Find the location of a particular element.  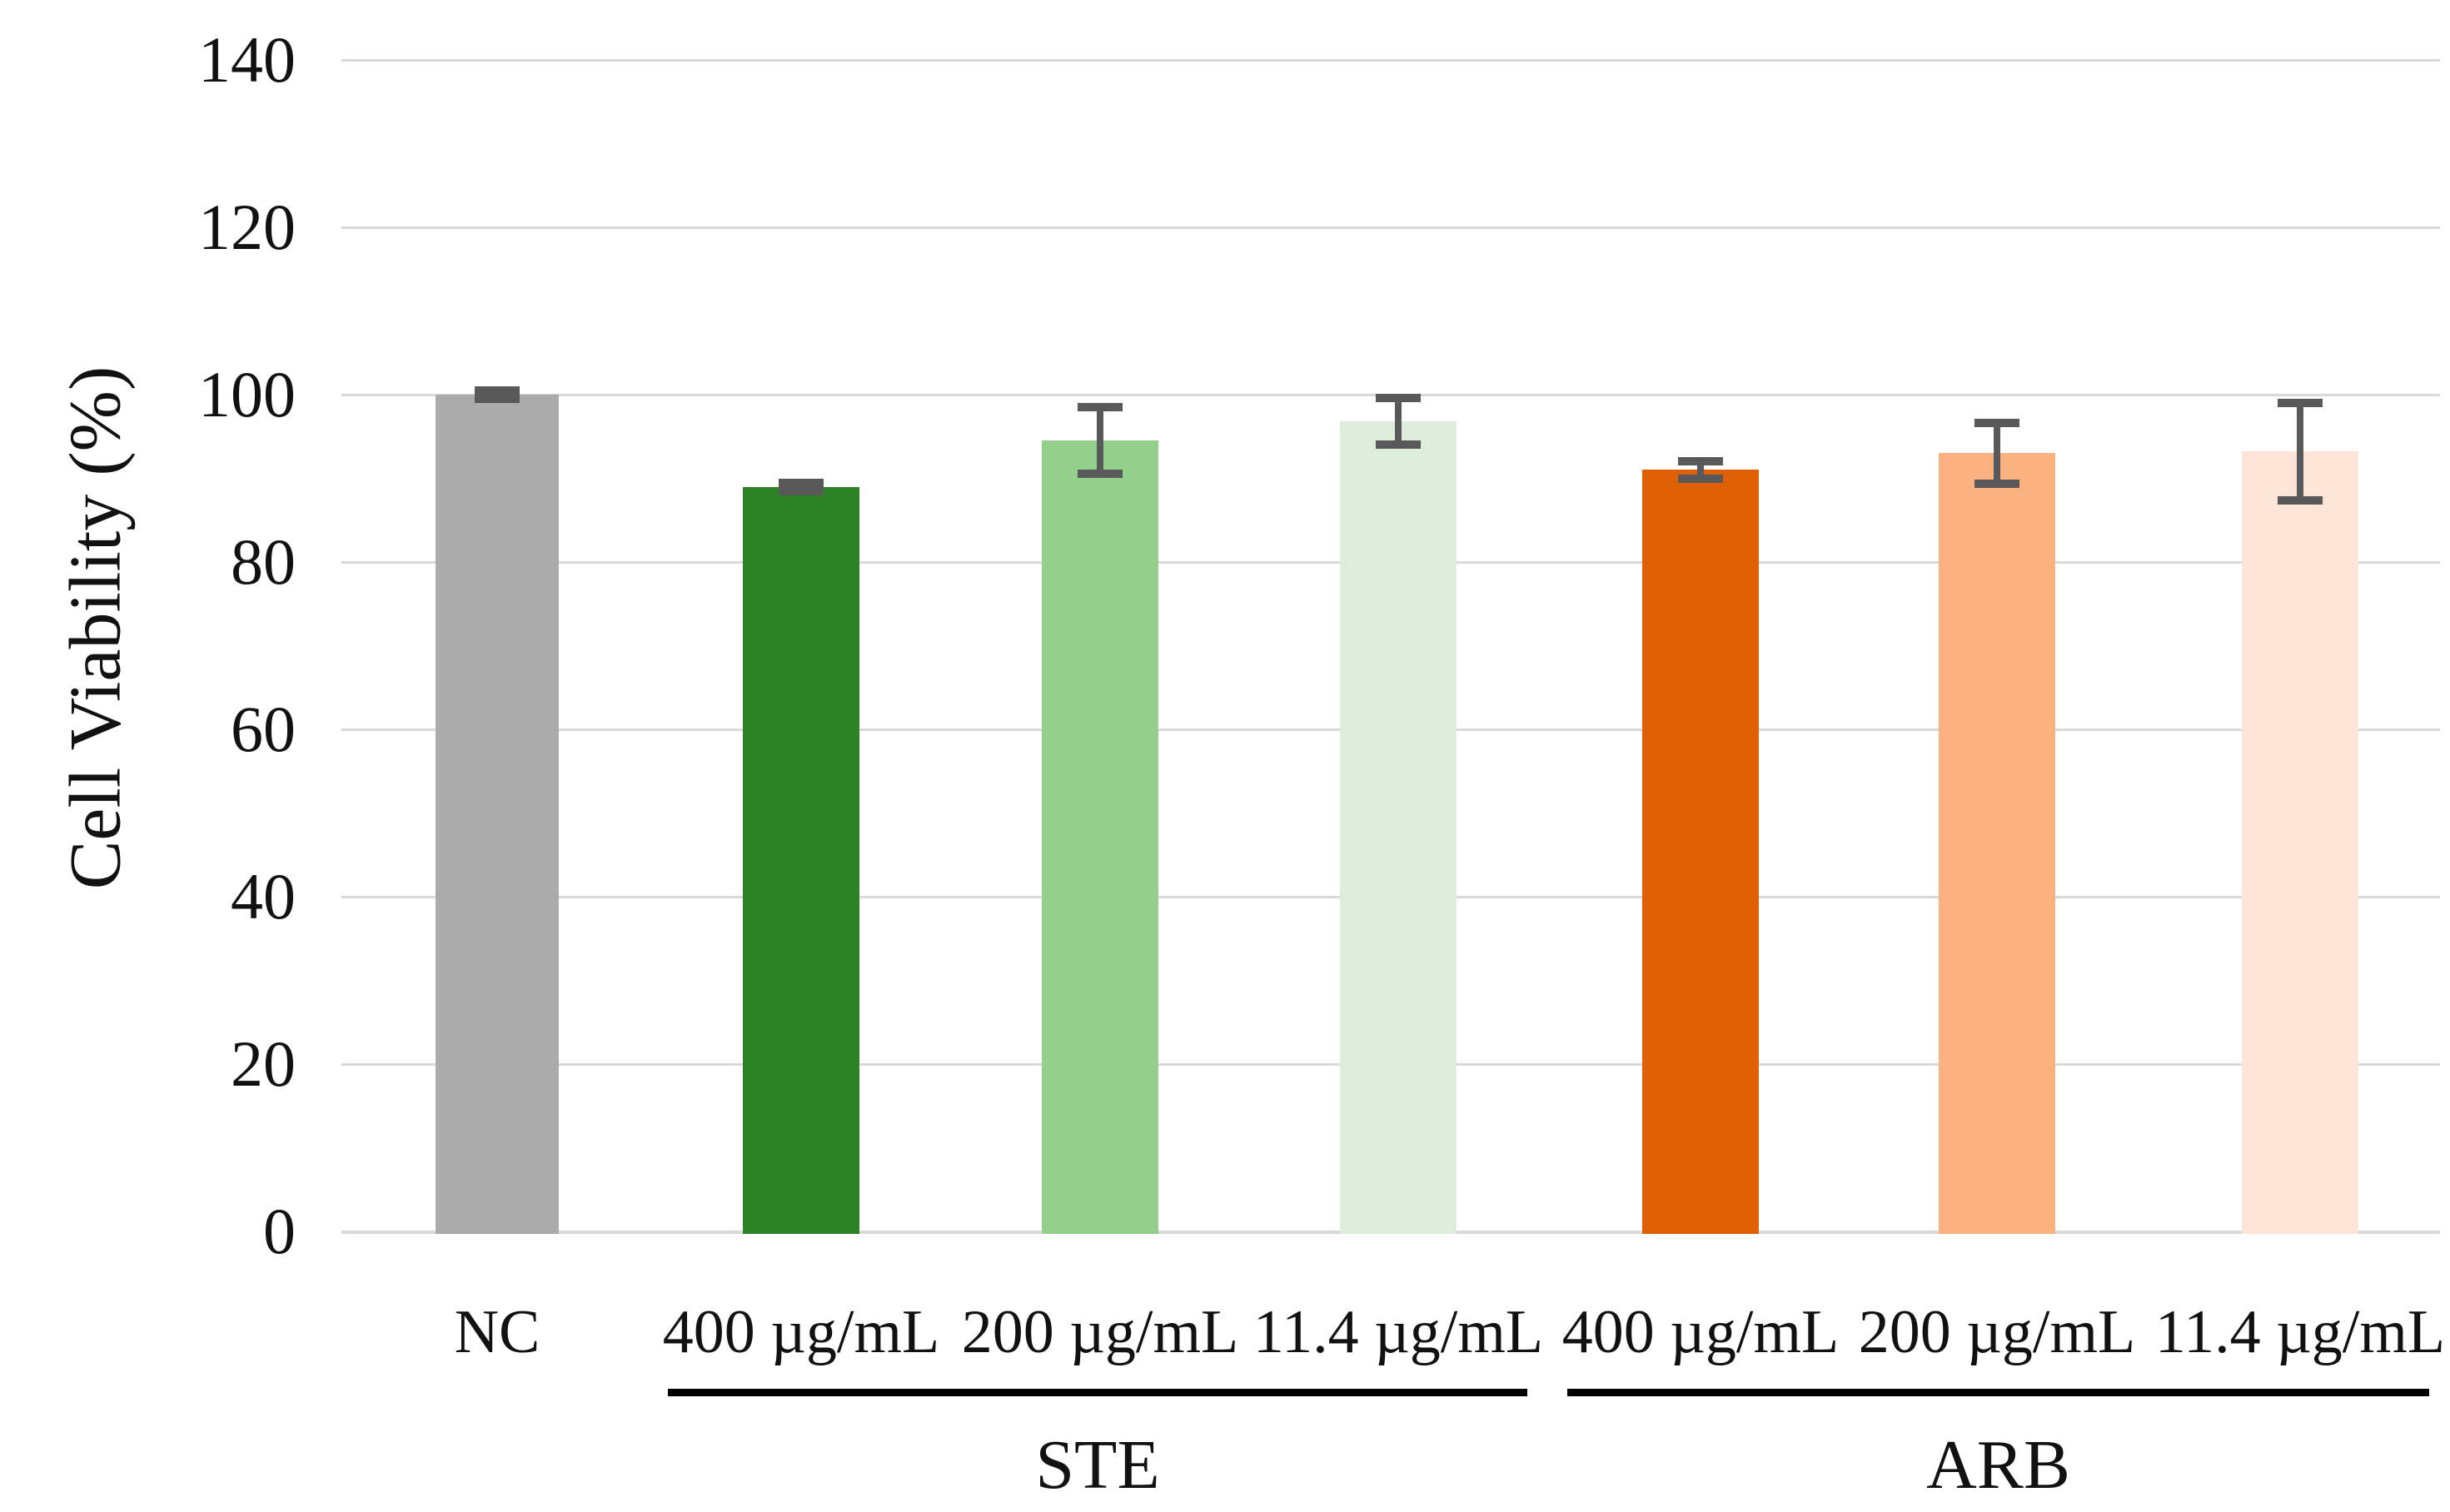

group-label: ARB is located at coordinates (1998, 1465).